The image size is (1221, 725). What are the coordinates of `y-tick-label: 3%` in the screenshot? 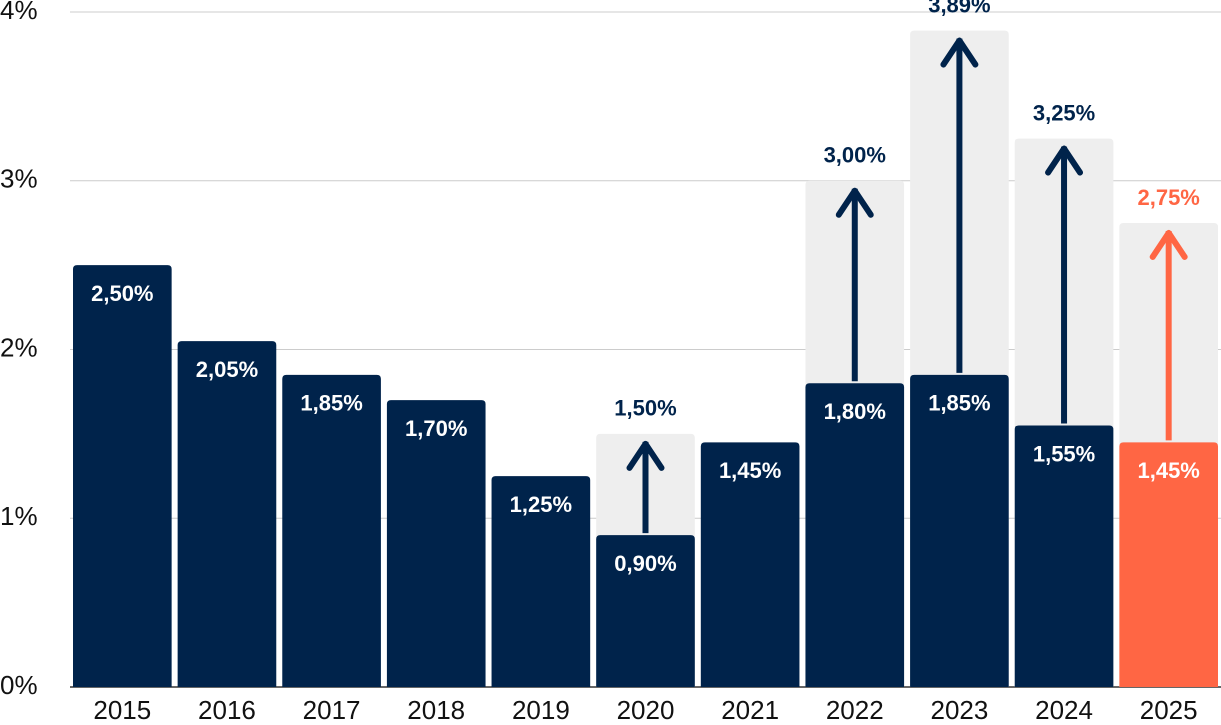 It's located at (19, 179).